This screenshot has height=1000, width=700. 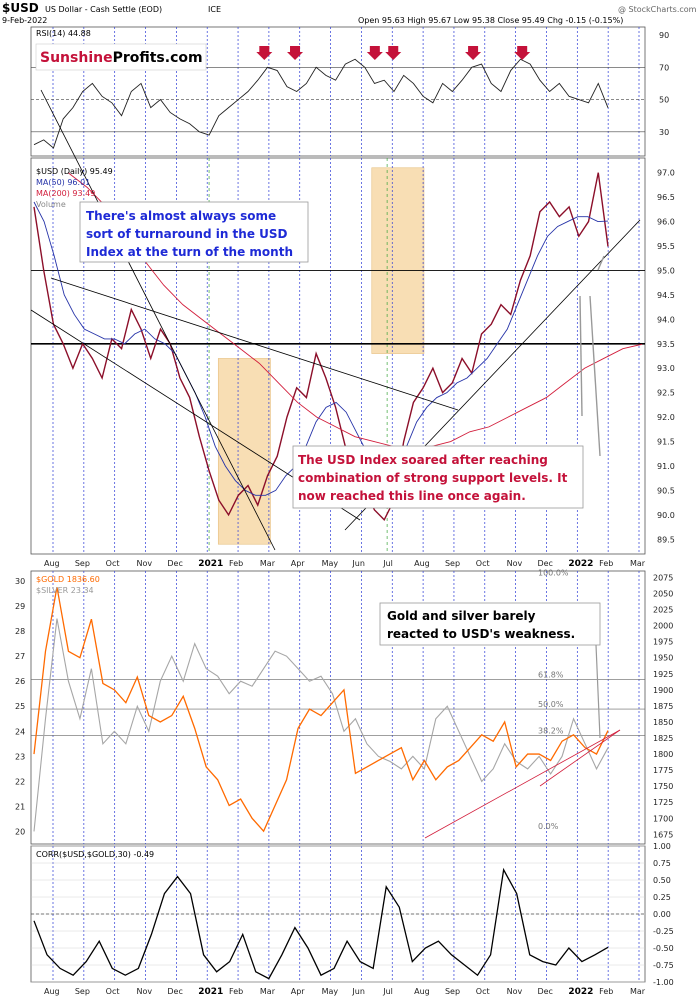 What do you see at coordinates (663, 722) in the screenshot?
I see `gold-y-tick: 1850` at bounding box center [663, 722].